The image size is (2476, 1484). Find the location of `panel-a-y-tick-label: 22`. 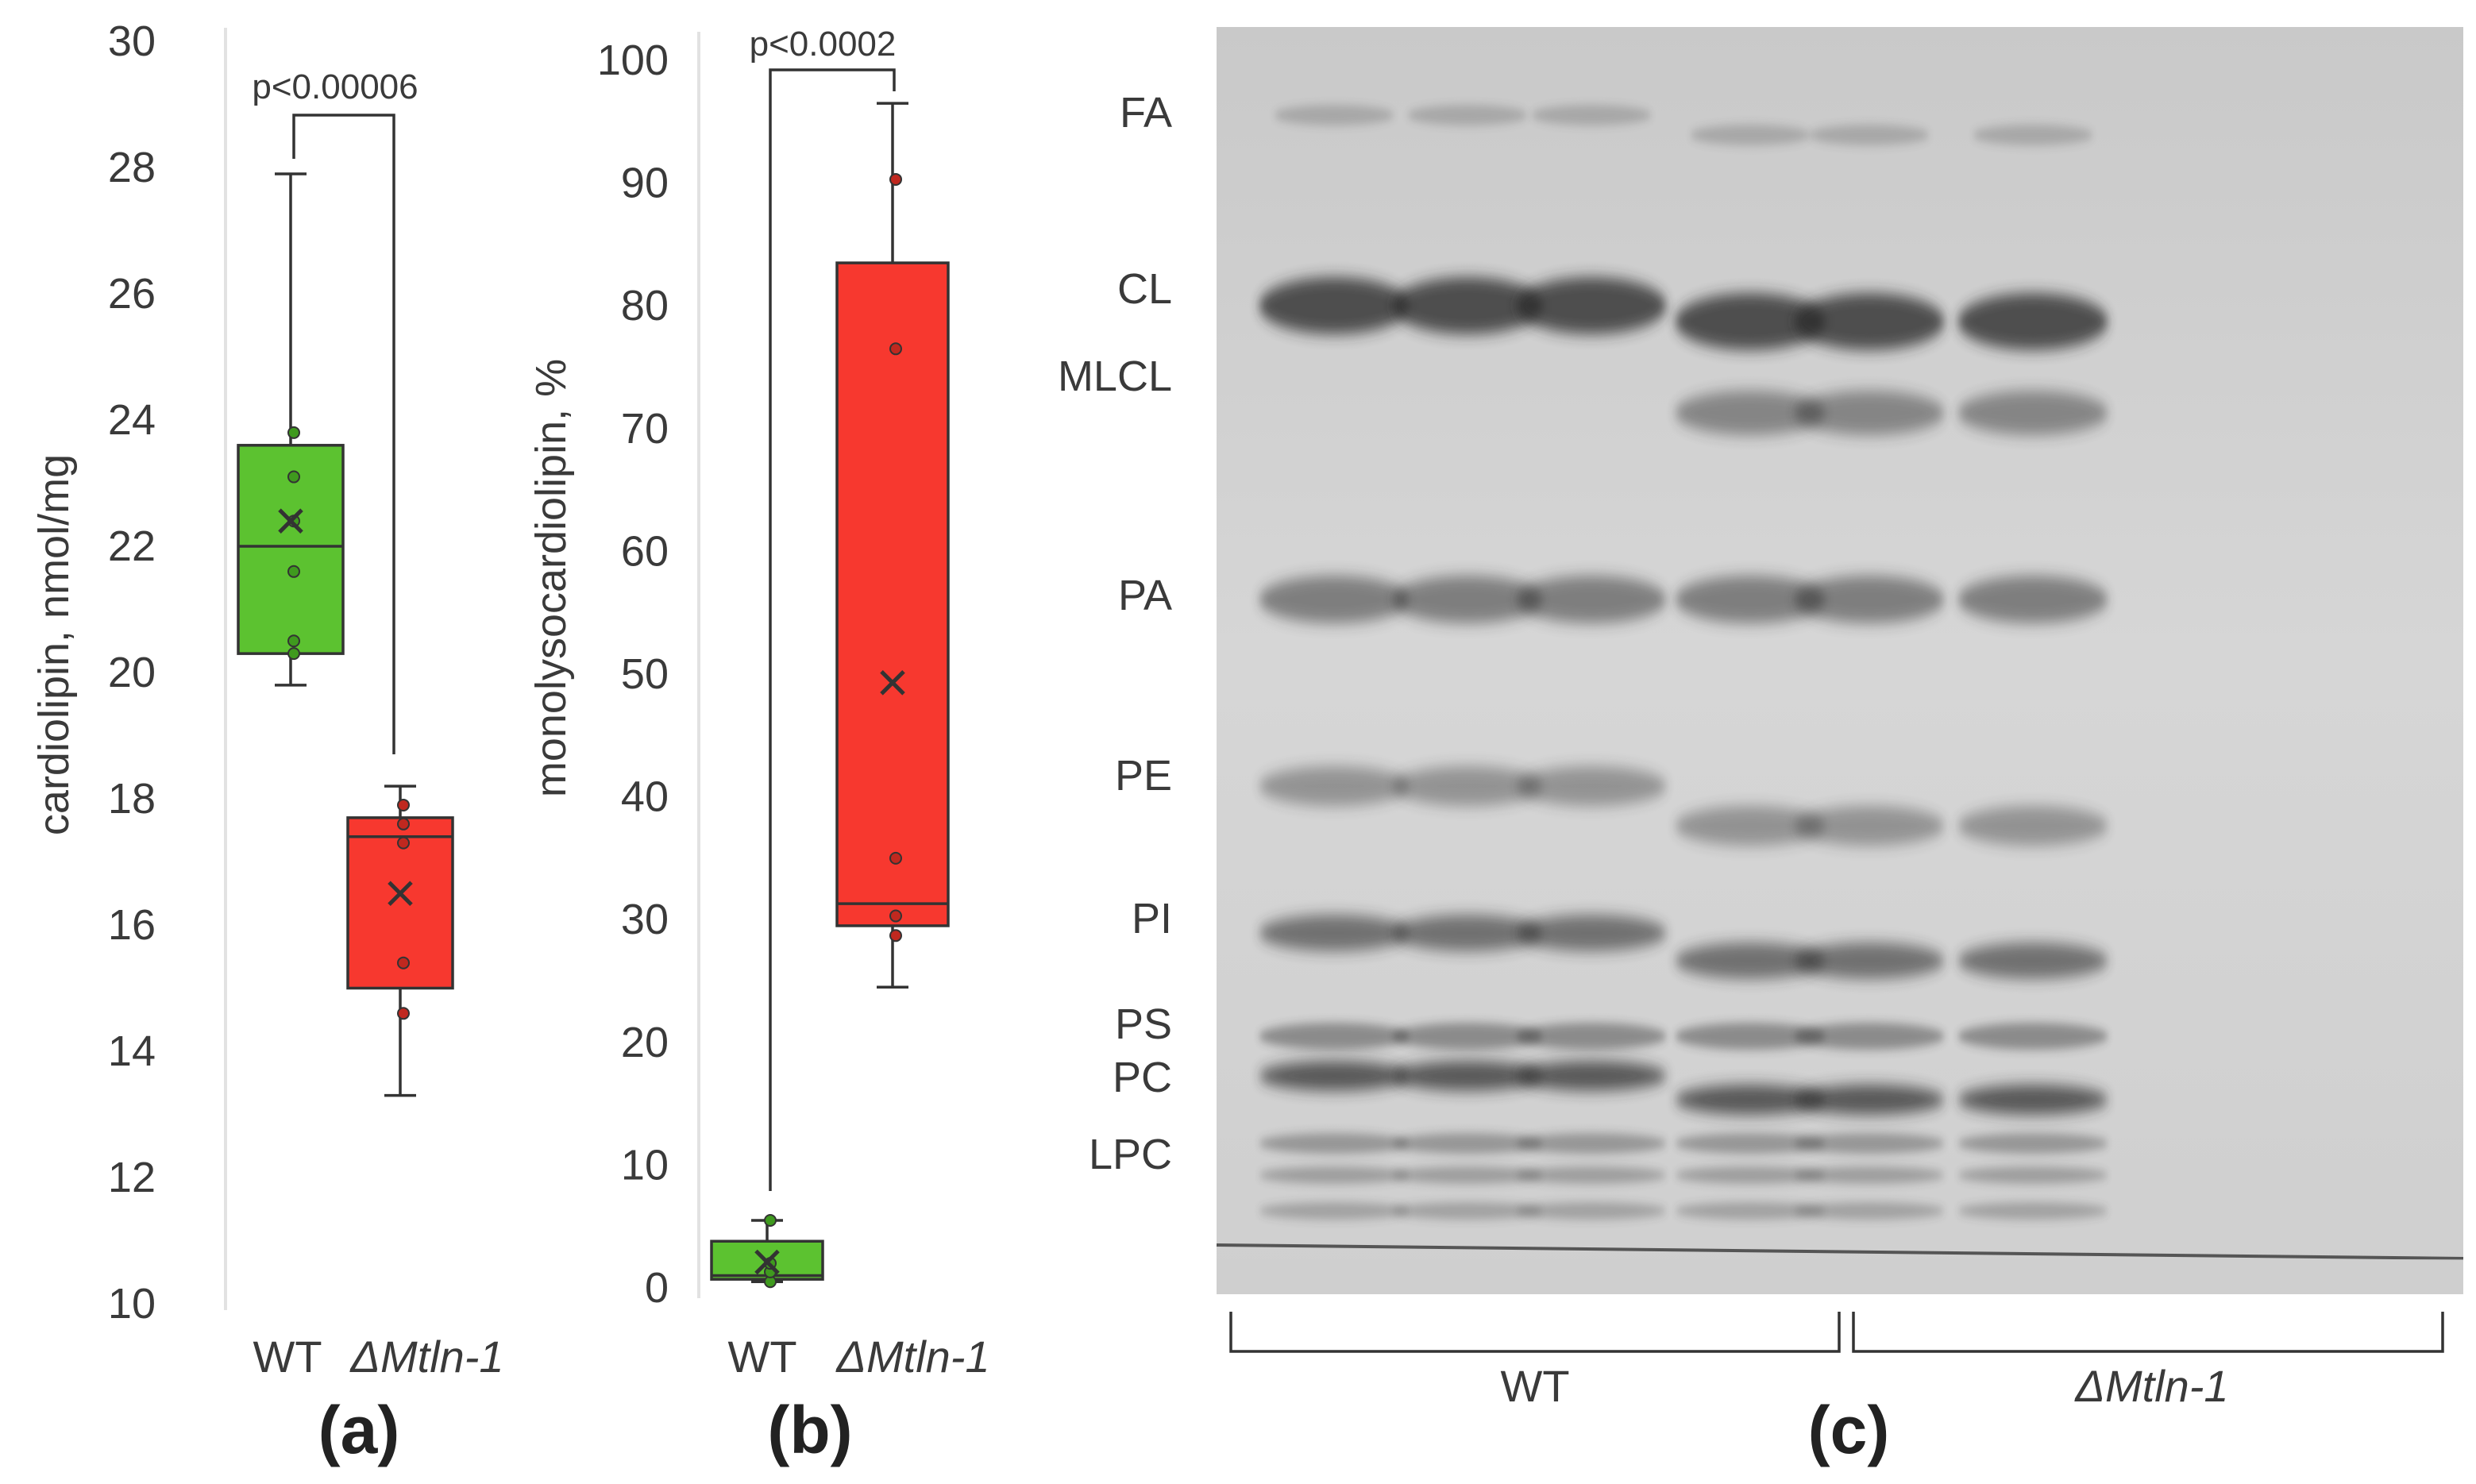

panel-a-y-tick-label: 22 is located at coordinates (132, 546).